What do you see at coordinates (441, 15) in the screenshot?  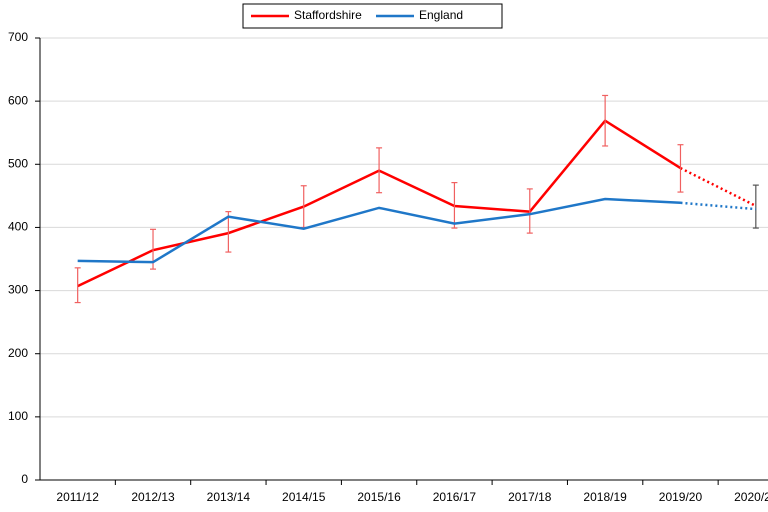 I see `legend-label: England` at bounding box center [441, 15].